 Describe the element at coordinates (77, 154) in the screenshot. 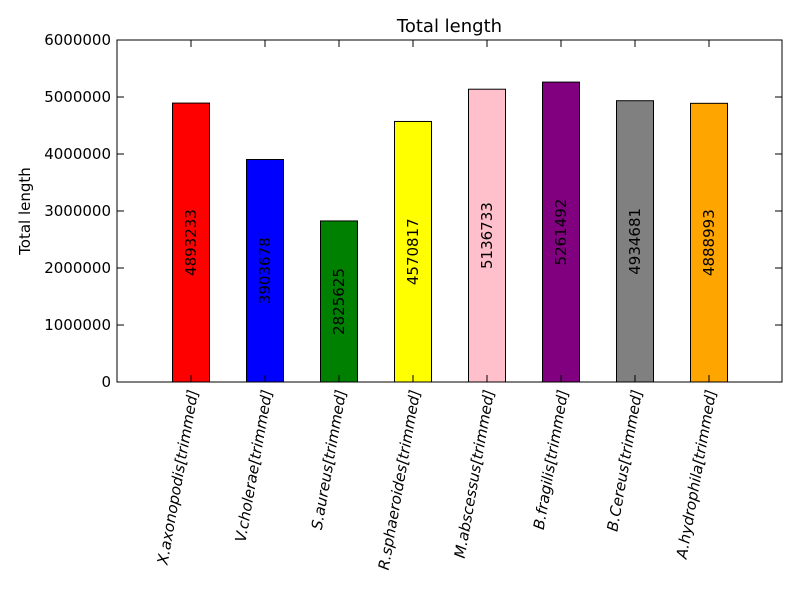

I see `y-tick-label: 4000000` at that location.